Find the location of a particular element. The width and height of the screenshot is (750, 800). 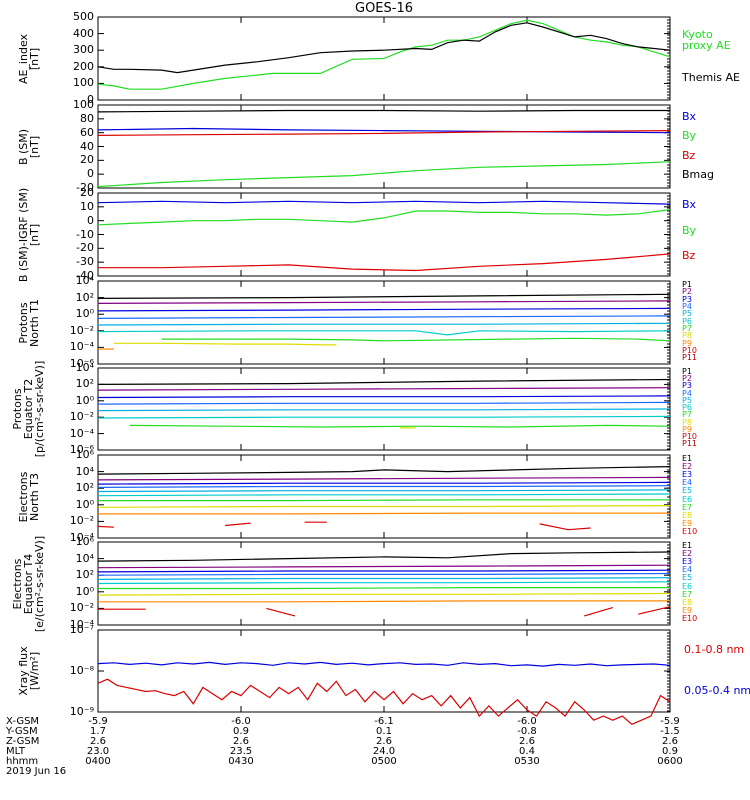

x-axis-row-value: 0500 is located at coordinates (384, 761).